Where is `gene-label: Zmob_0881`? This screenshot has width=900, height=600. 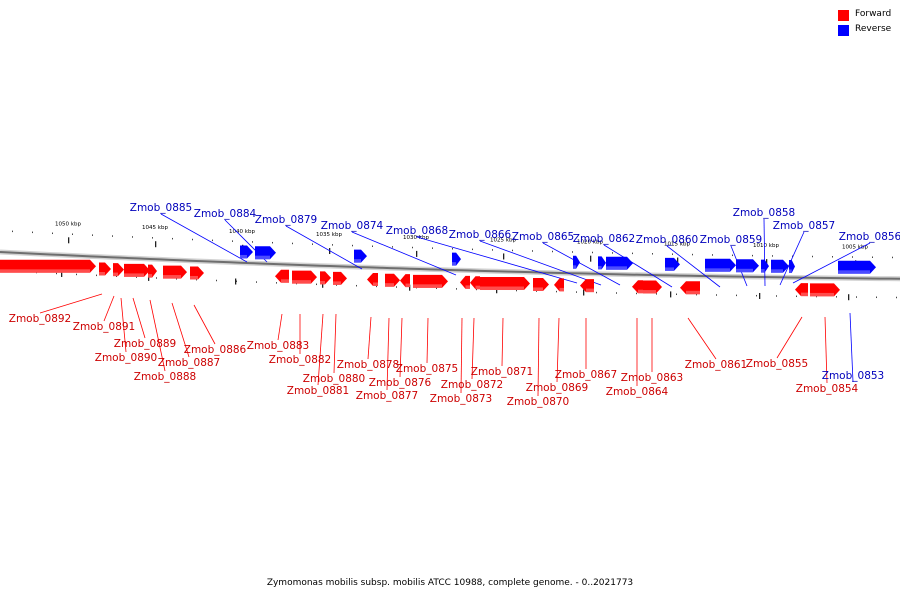
gene-label: Zmob_0881 is located at coordinates (318, 391).